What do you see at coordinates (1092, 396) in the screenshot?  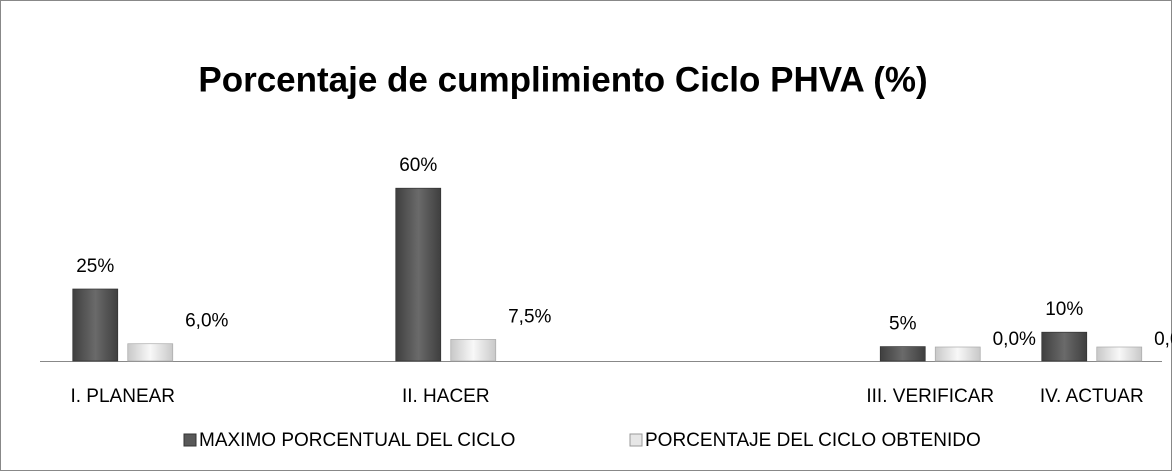 I see `x-tick-label: IV. ACTUAR` at bounding box center [1092, 396].